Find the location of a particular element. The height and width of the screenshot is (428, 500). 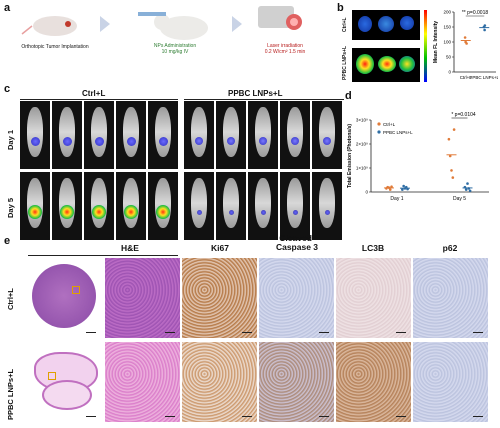

b-ytick-label: 0 is located at coordinates (449, 72).